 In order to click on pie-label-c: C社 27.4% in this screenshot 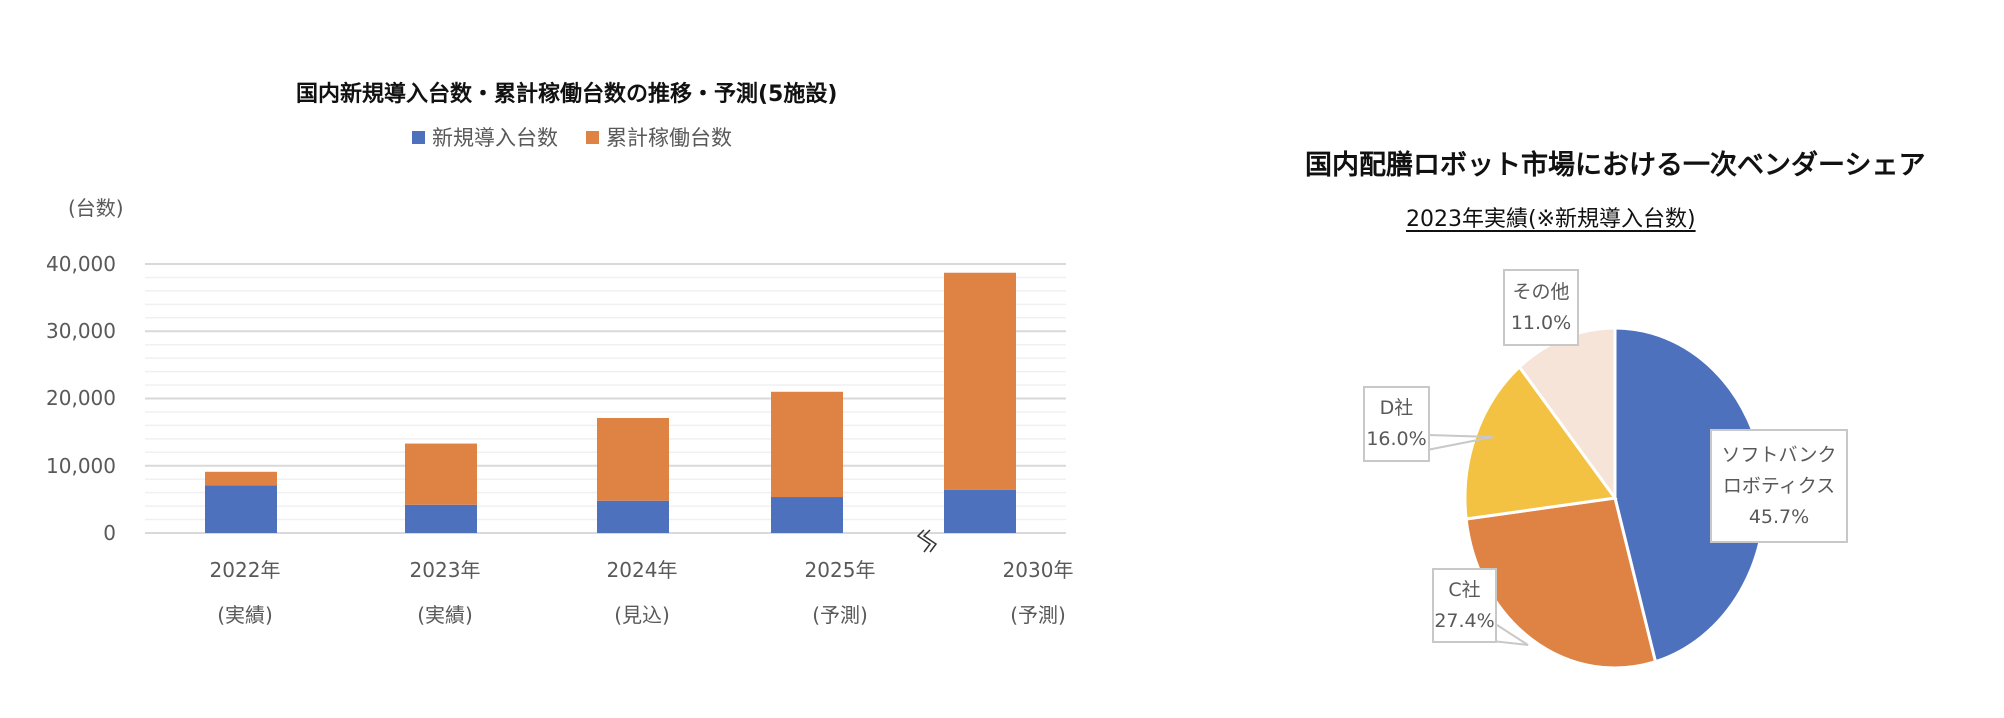, I will do `click(1464, 605)`.